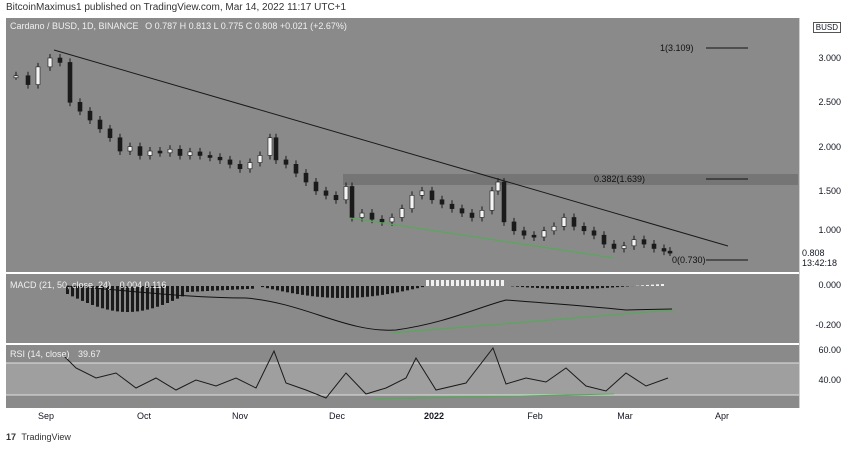  Describe the element at coordinates (402, 344) in the screenshot. I see `pane-divider-rsi` at that location.